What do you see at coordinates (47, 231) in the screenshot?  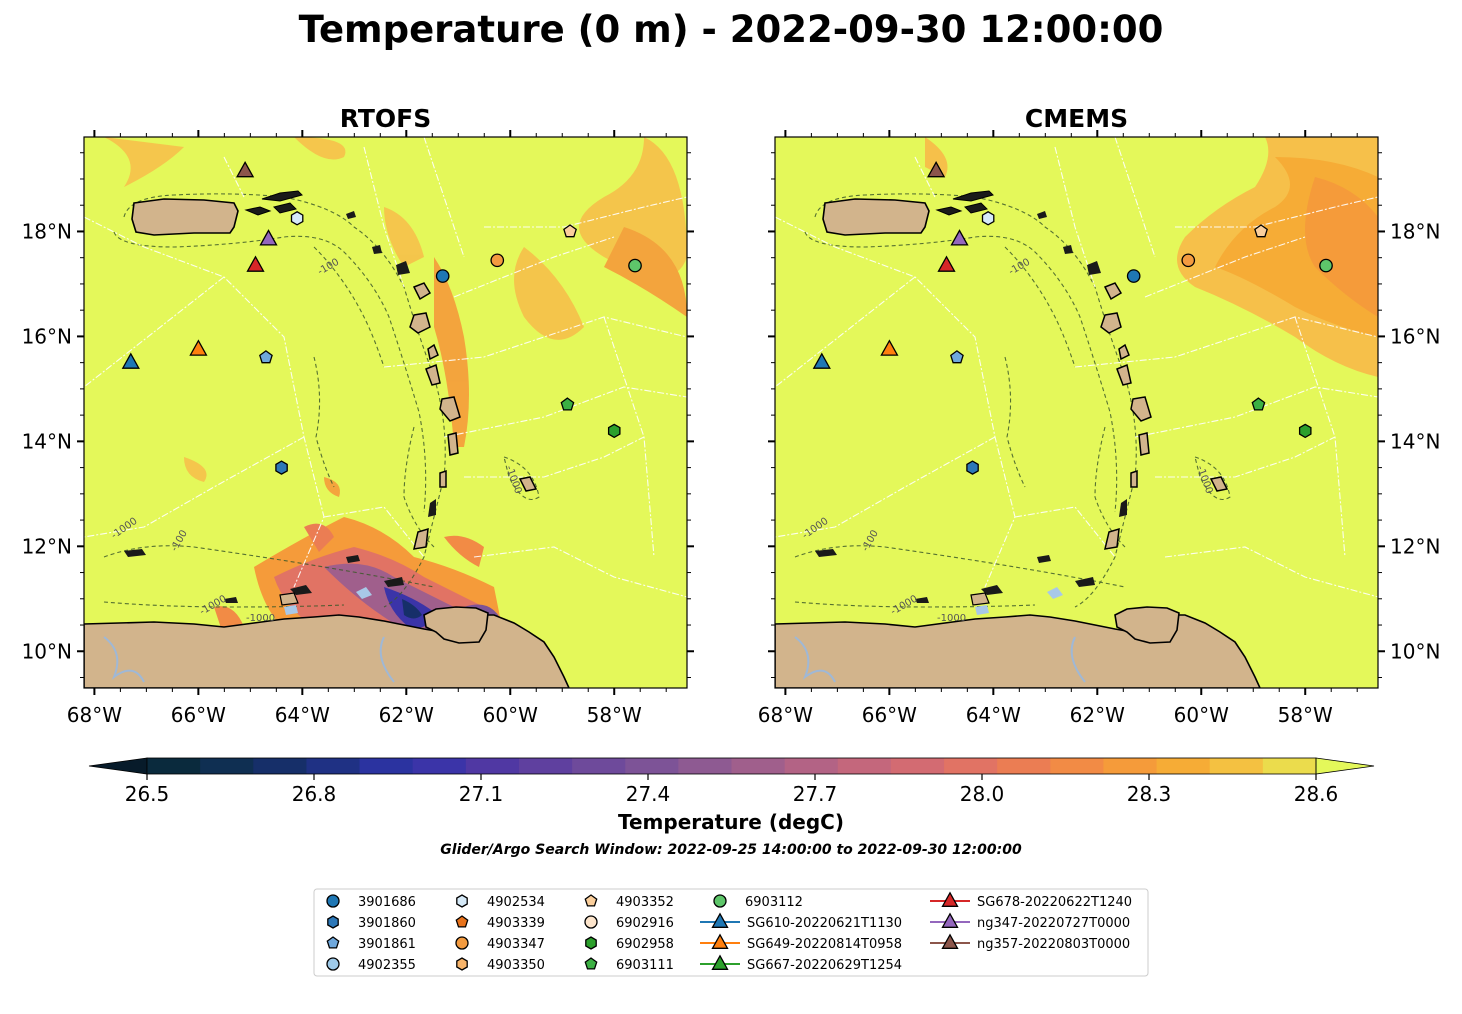 I see `lat-tick-label: 18°N` at bounding box center [47, 231].